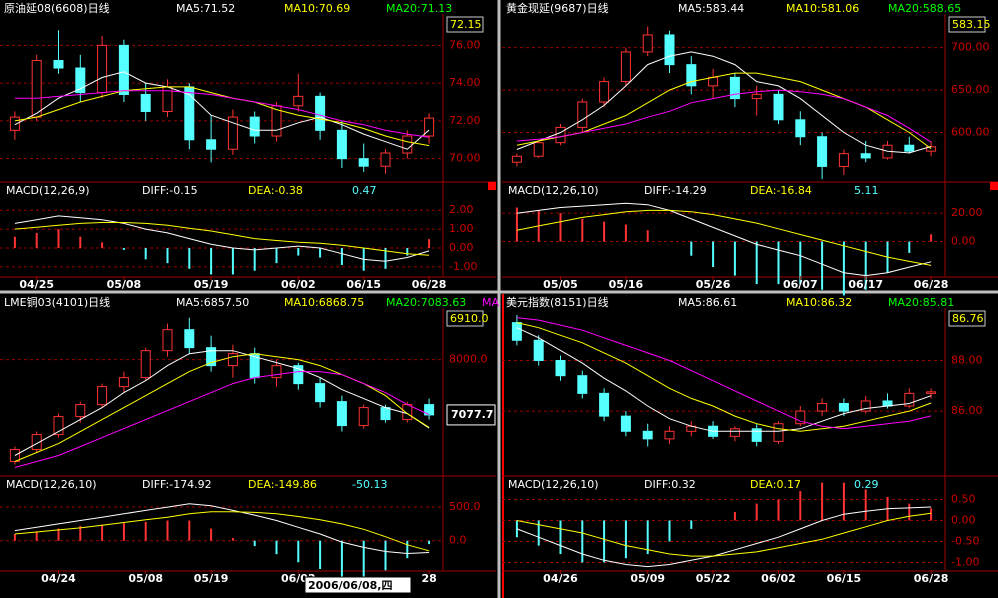 This screenshot has height=598, width=998. What do you see at coordinates (968, 318) in the screenshot?
I see `last-price: 86.76` at bounding box center [968, 318].